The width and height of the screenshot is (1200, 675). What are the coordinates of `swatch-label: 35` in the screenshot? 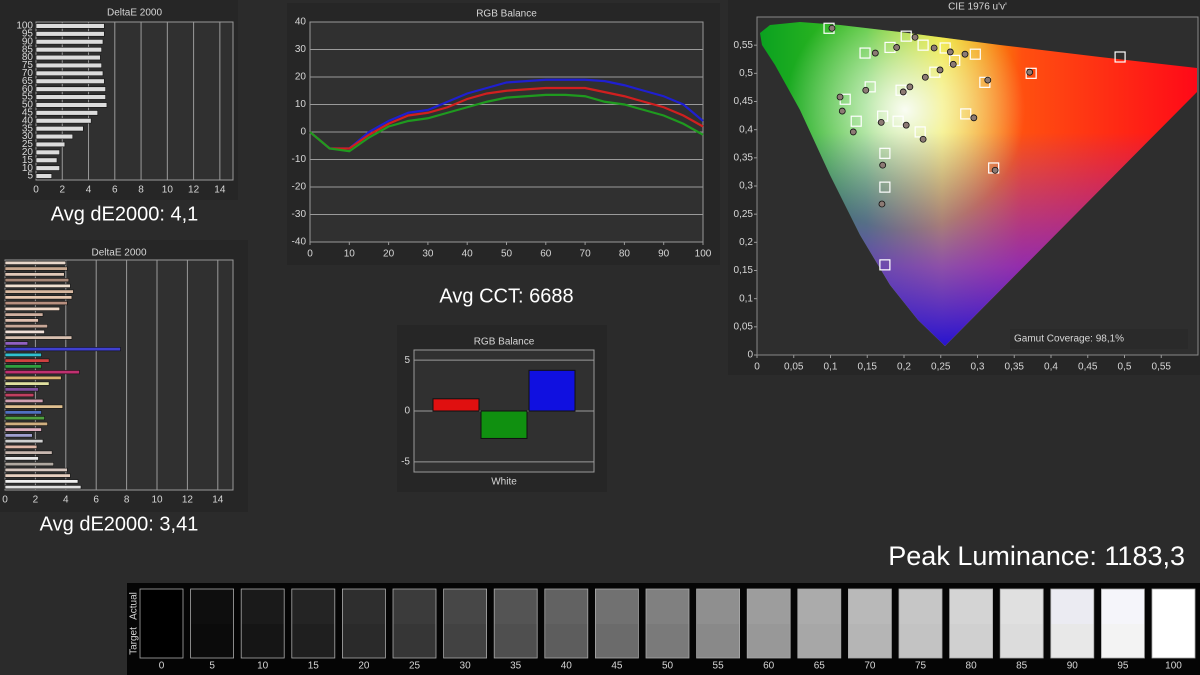 It's located at (516, 666).